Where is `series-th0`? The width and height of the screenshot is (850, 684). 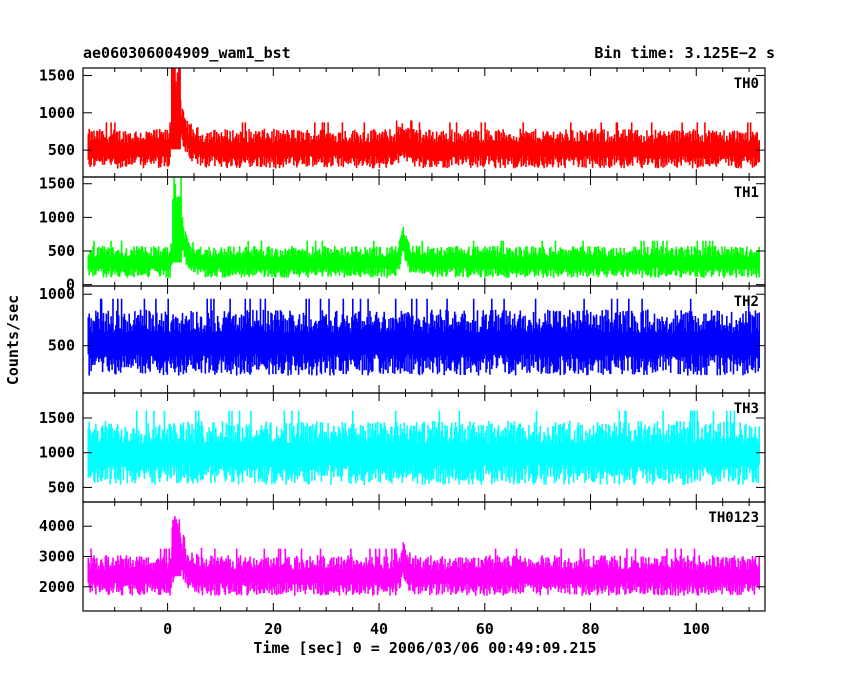
series-th0 is located at coordinates (423, 118).